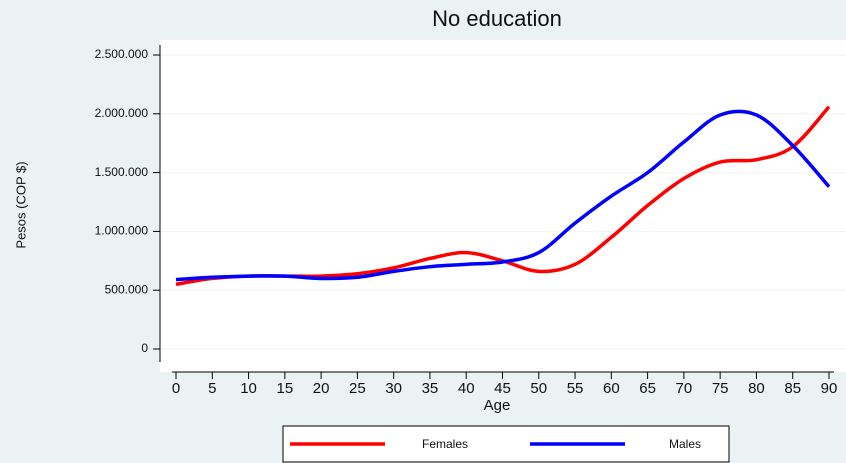  What do you see at coordinates (248, 388) in the screenshot?
I see `x-tick-label: 10` at bounding box center [248, 388].